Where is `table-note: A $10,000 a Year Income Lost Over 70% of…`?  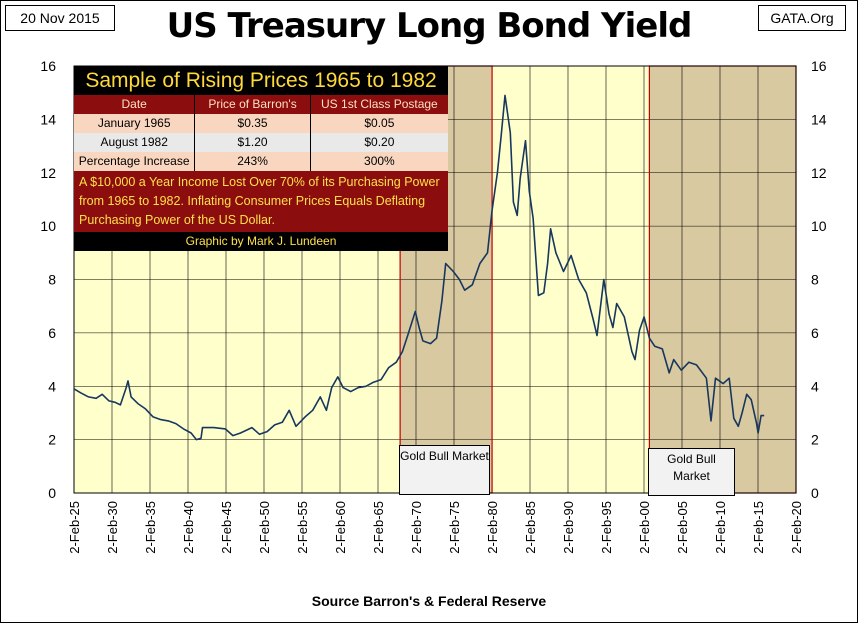
table-note: A $10,000 a Year Income Lost Over 70% of… is located at coordinates (261, 201).